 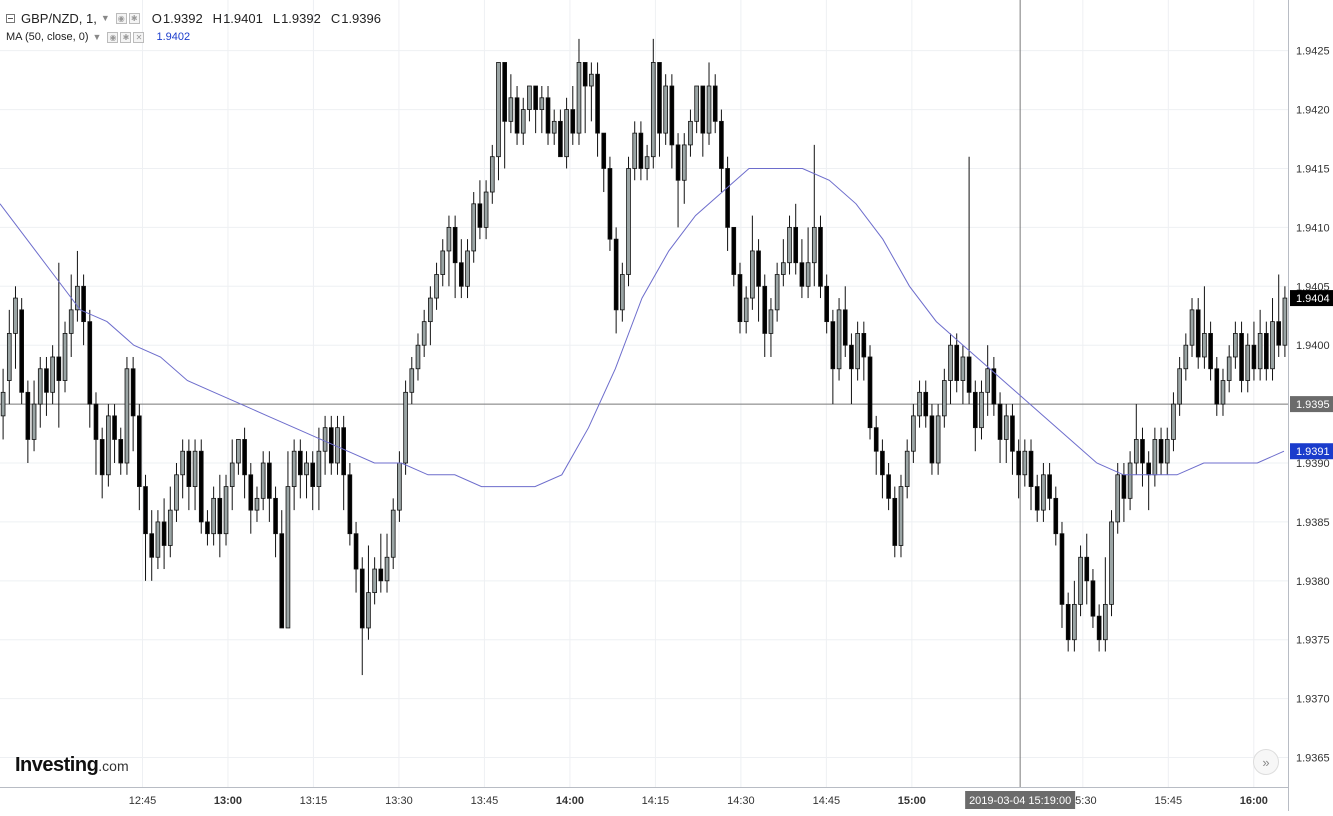 What do you see at coordinates (72, 765) in the screenshot?
I see `investing-logo: Investing.com` at bounding box center [72, 765].